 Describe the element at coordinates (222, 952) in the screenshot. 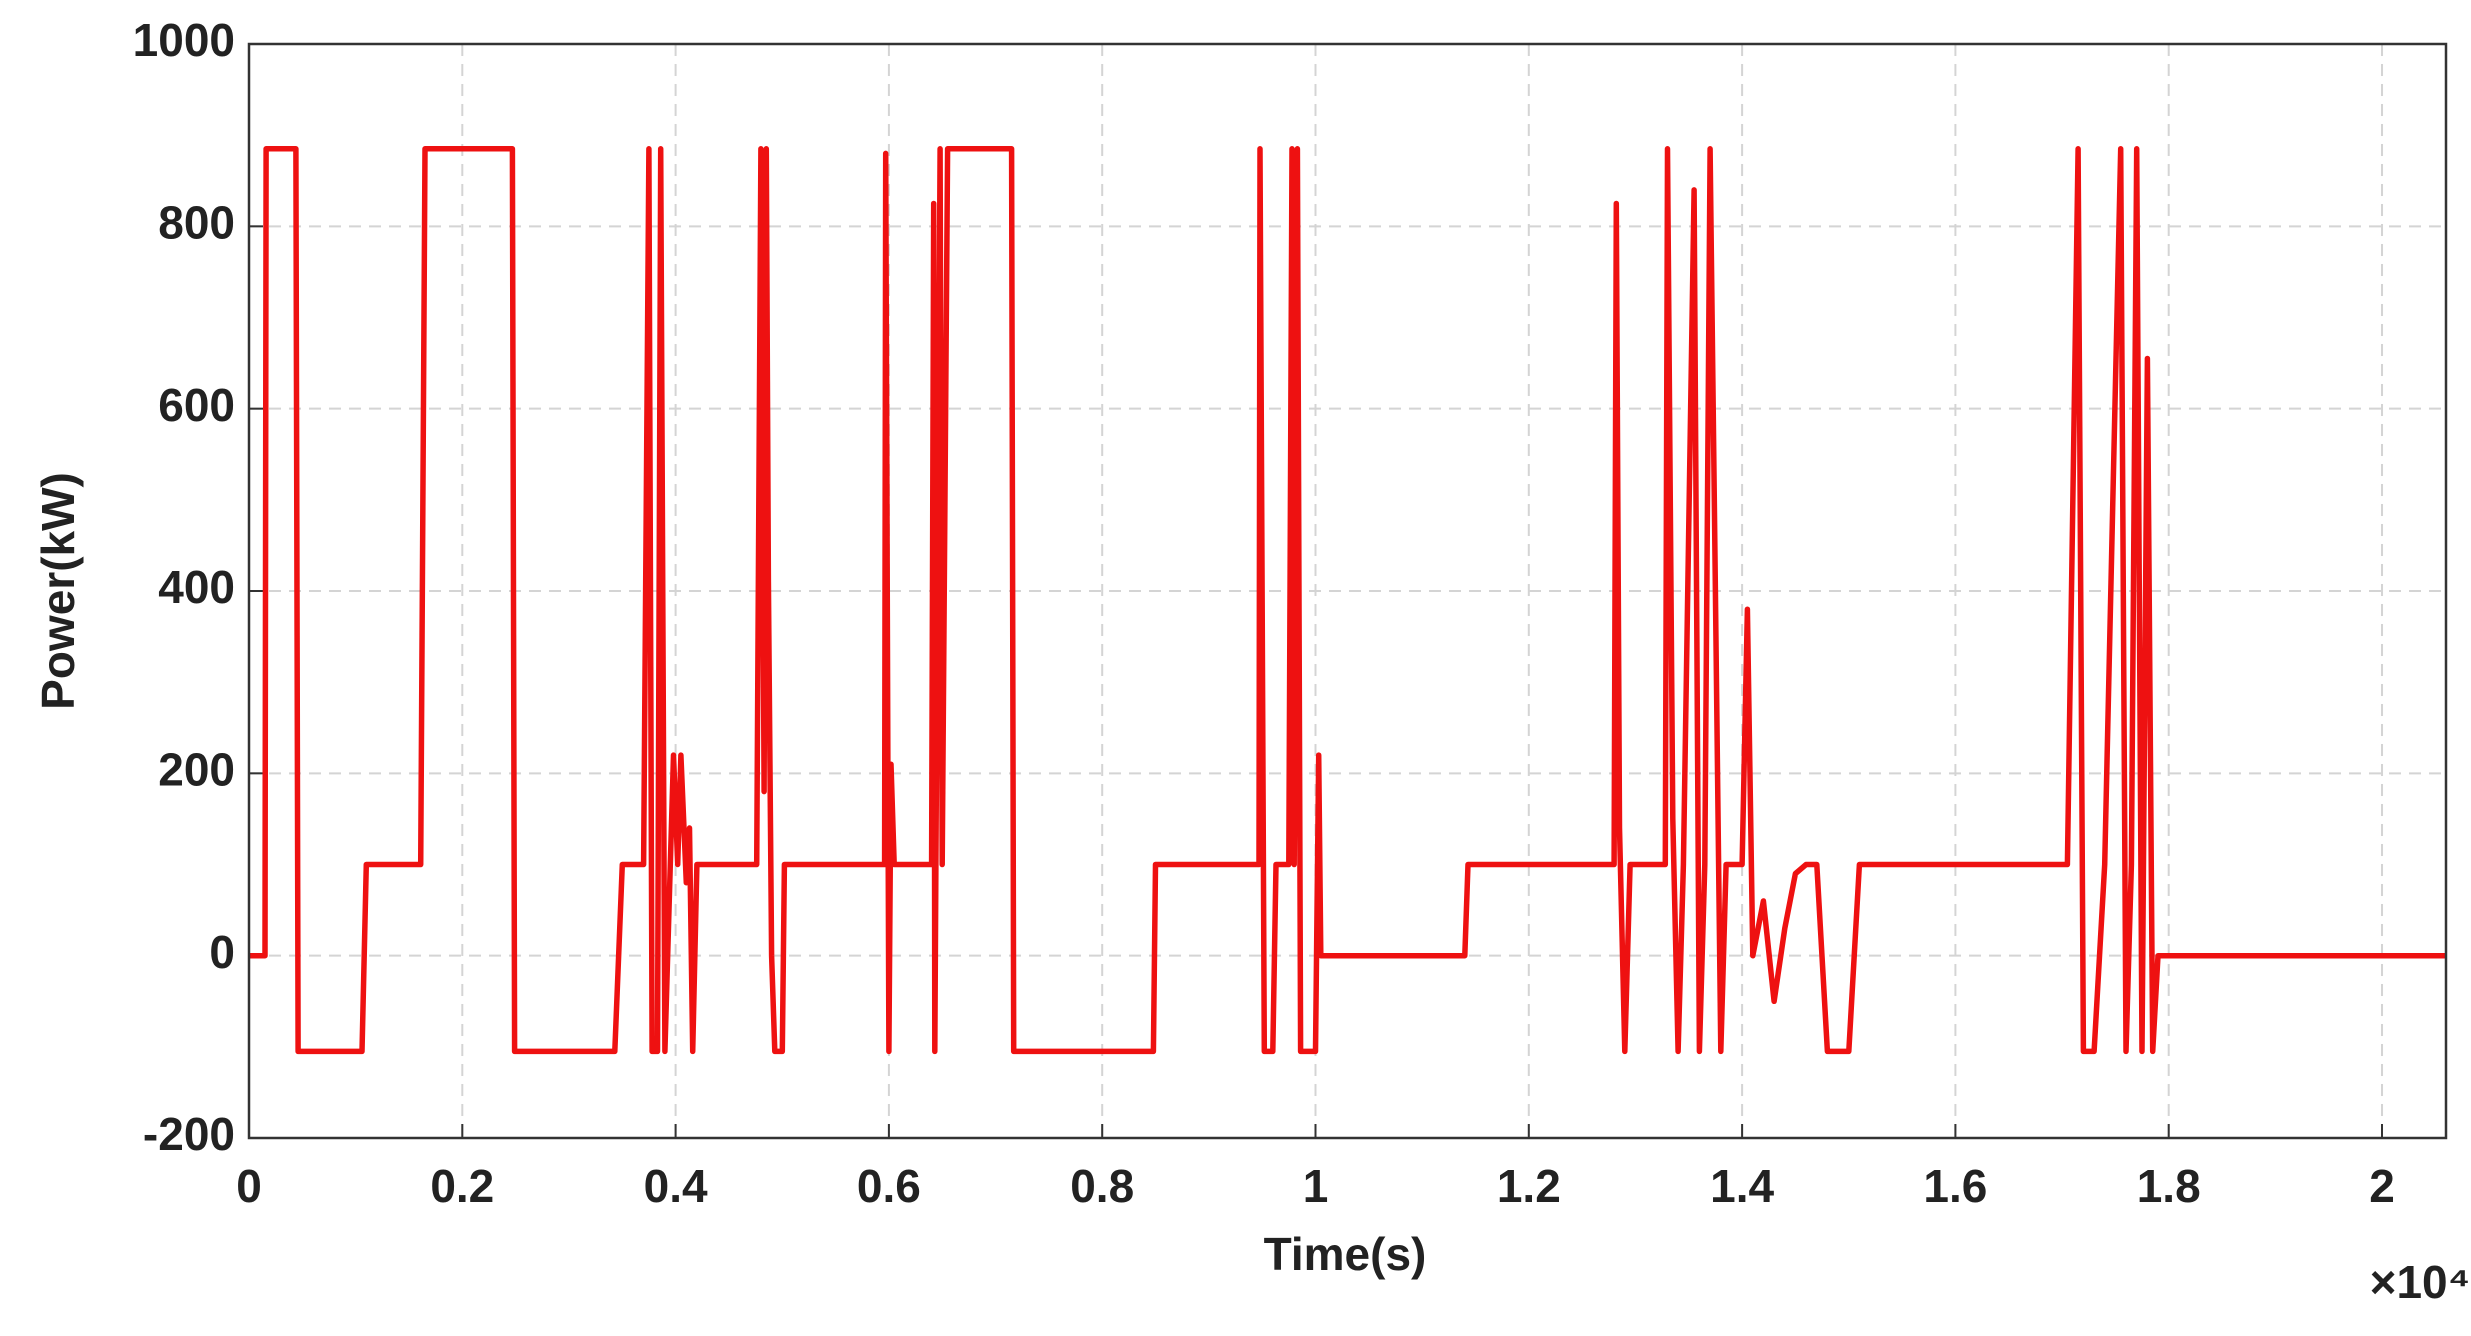

I see `y-tick-label: 0` at that location.